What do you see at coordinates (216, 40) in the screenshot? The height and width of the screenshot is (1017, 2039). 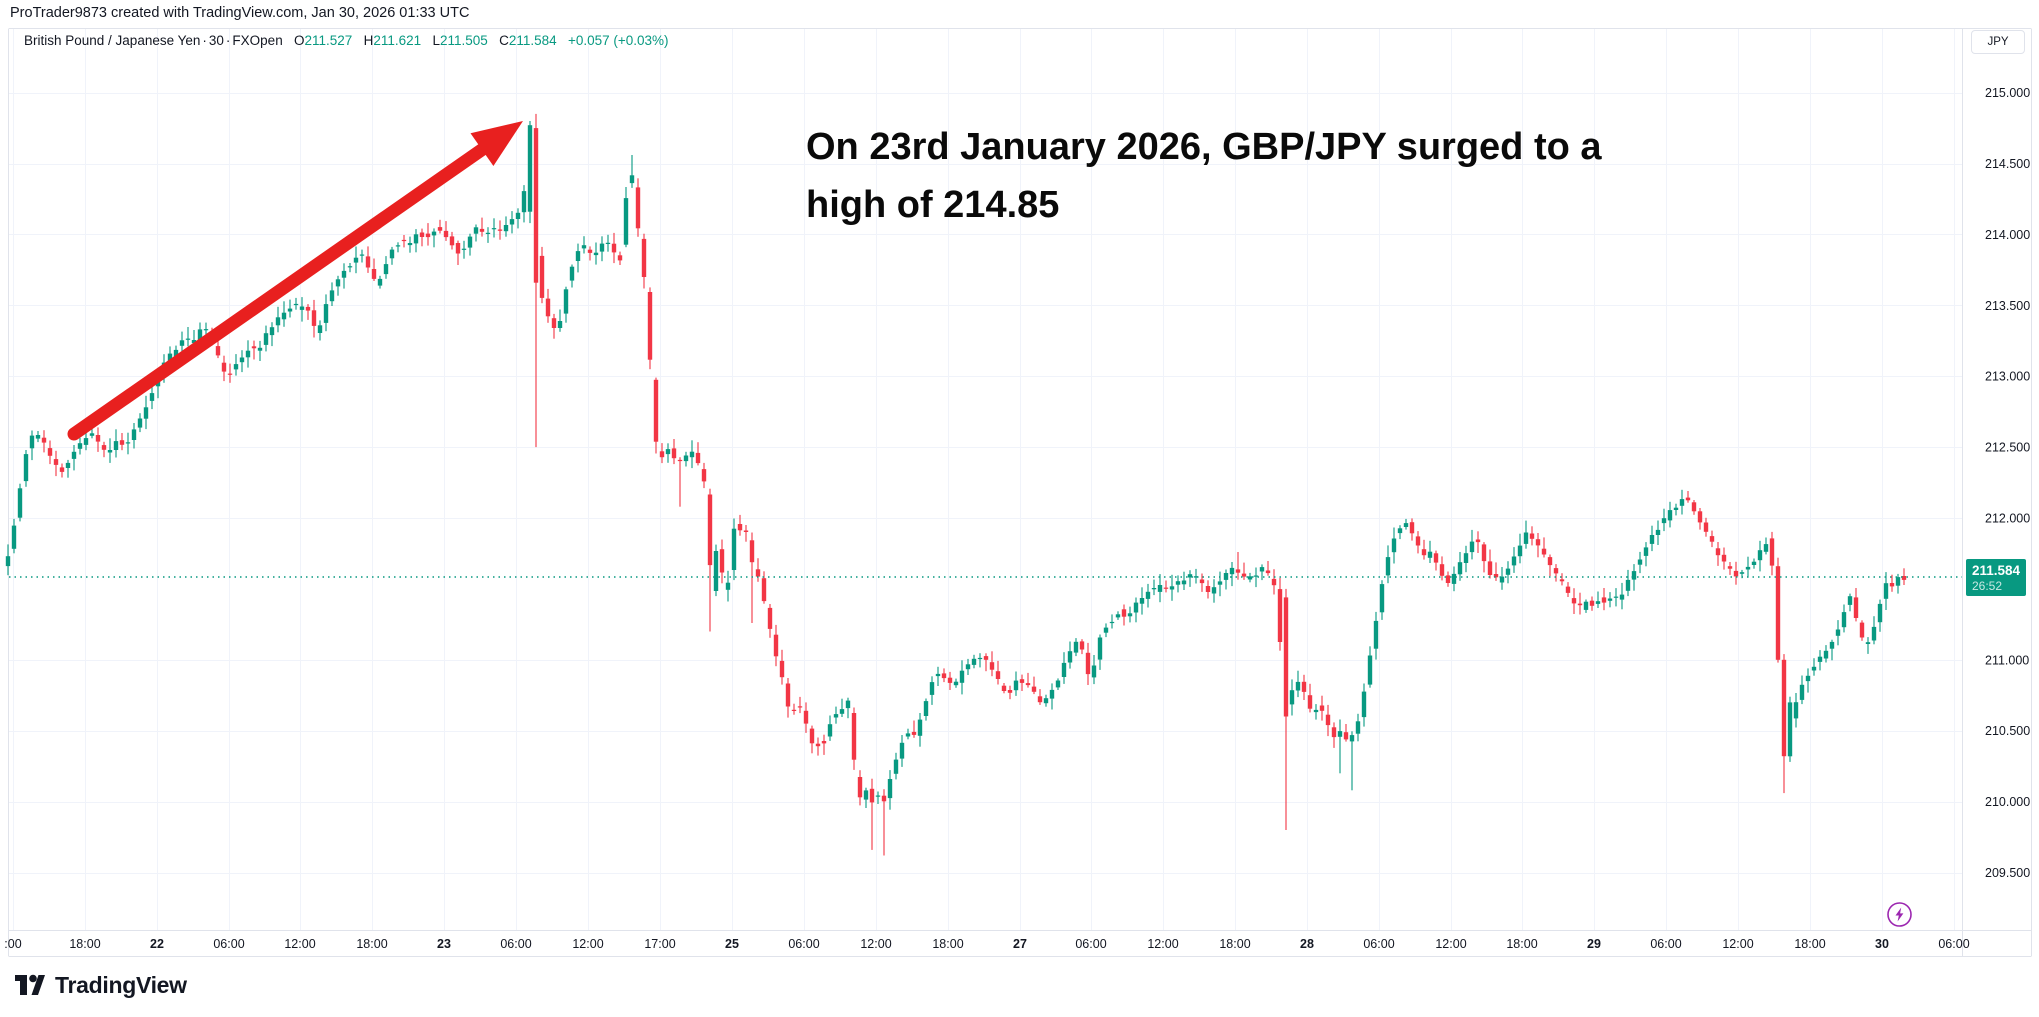 I see `interval-label: 30` at bounding box center [216, 40].